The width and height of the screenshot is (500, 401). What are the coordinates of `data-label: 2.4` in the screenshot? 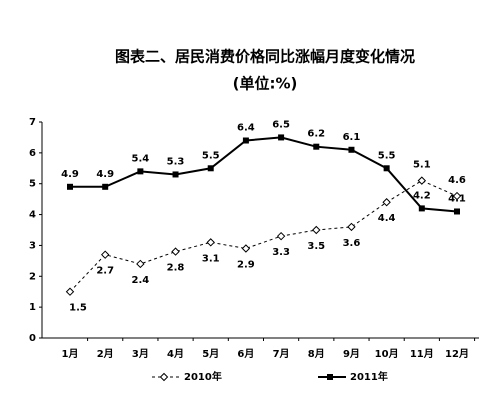 It's located at (141, 280).